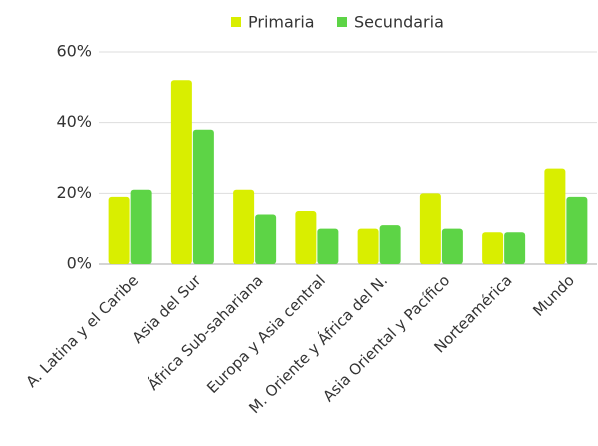 This screenshot has width=598, height=446. What do you see at coordinates (74, 121) in the screenshot?
I see `y-tick-label: 40%` at bounding box center [74, 121].